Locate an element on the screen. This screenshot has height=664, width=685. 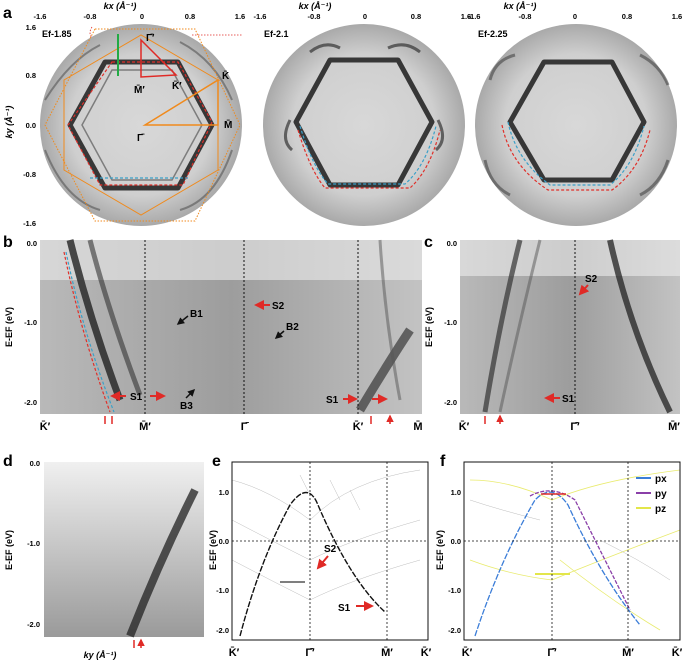
a1-xtick: 1.6 is located at coordinates (240, 16).